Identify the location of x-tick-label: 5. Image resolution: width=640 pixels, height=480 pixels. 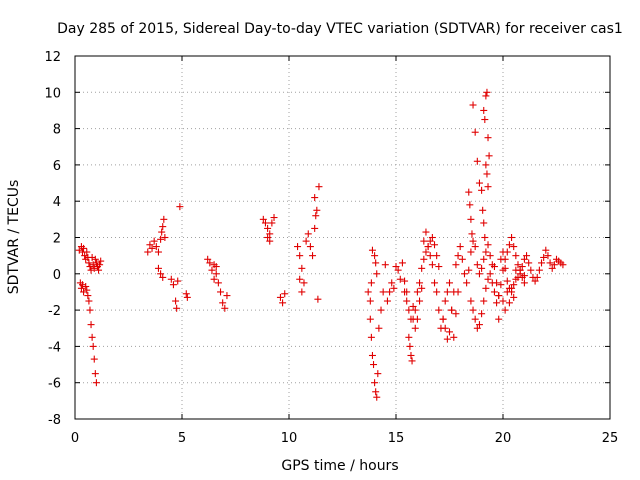
(182, 438).